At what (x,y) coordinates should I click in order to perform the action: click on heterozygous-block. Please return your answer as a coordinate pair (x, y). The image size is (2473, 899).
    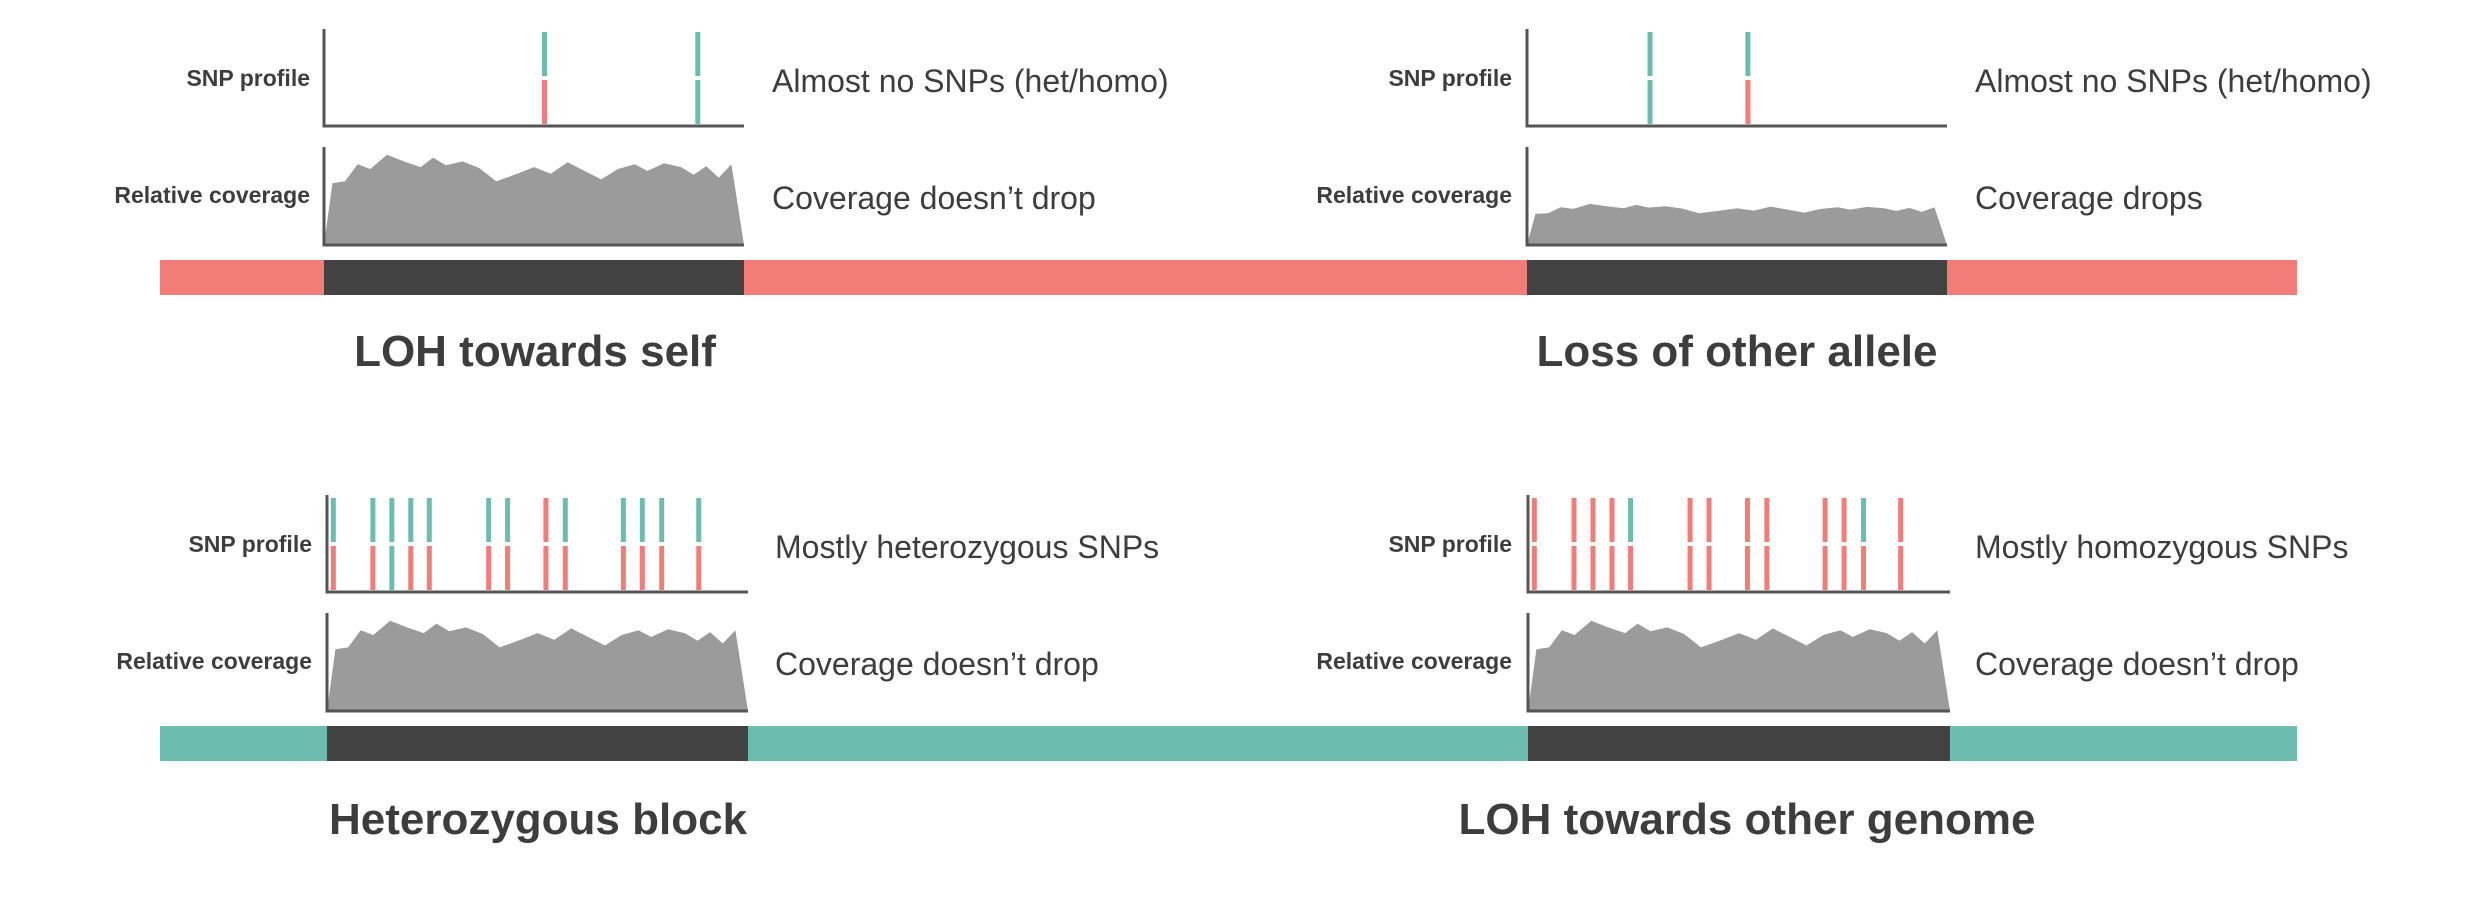
    Looking at the image, I should click on (537, 743).